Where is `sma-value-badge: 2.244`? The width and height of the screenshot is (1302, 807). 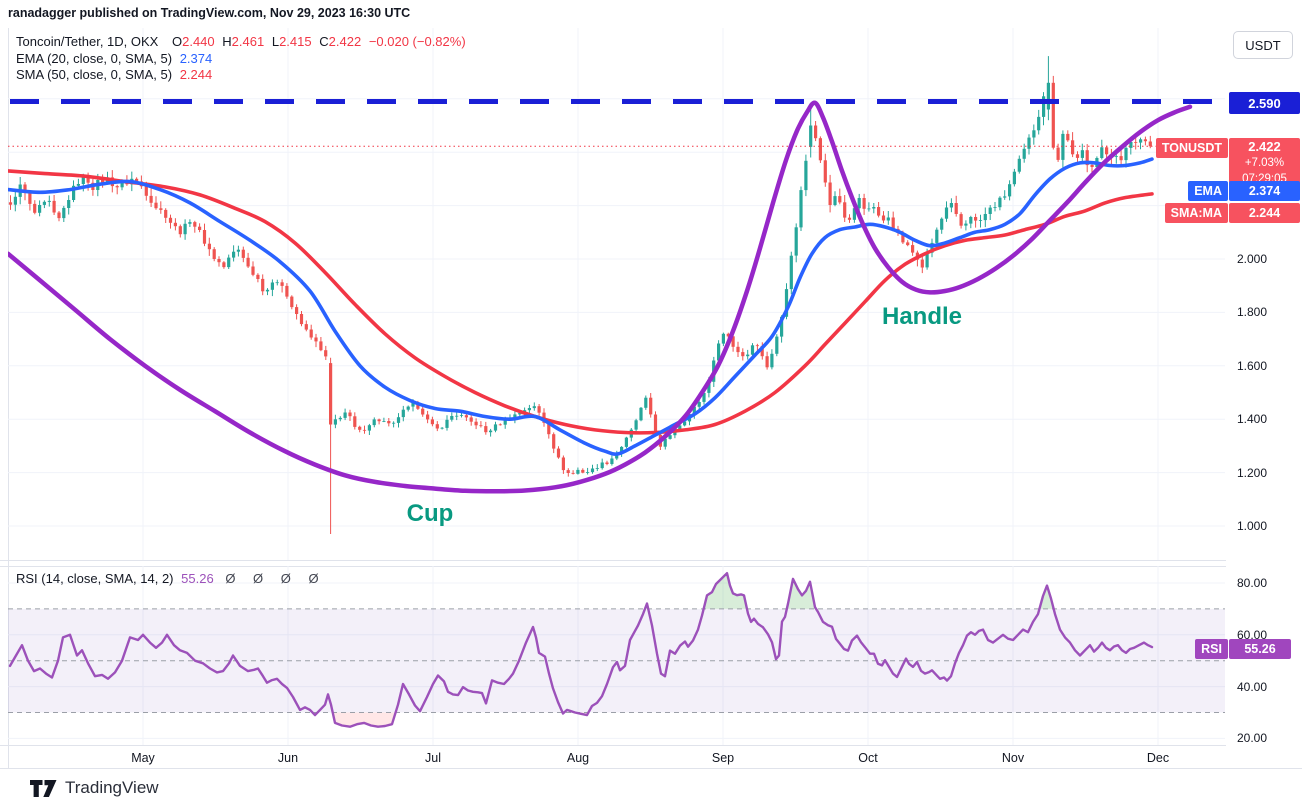
sma-value-badge: 2.244 is located at coordinates (1264, 213).